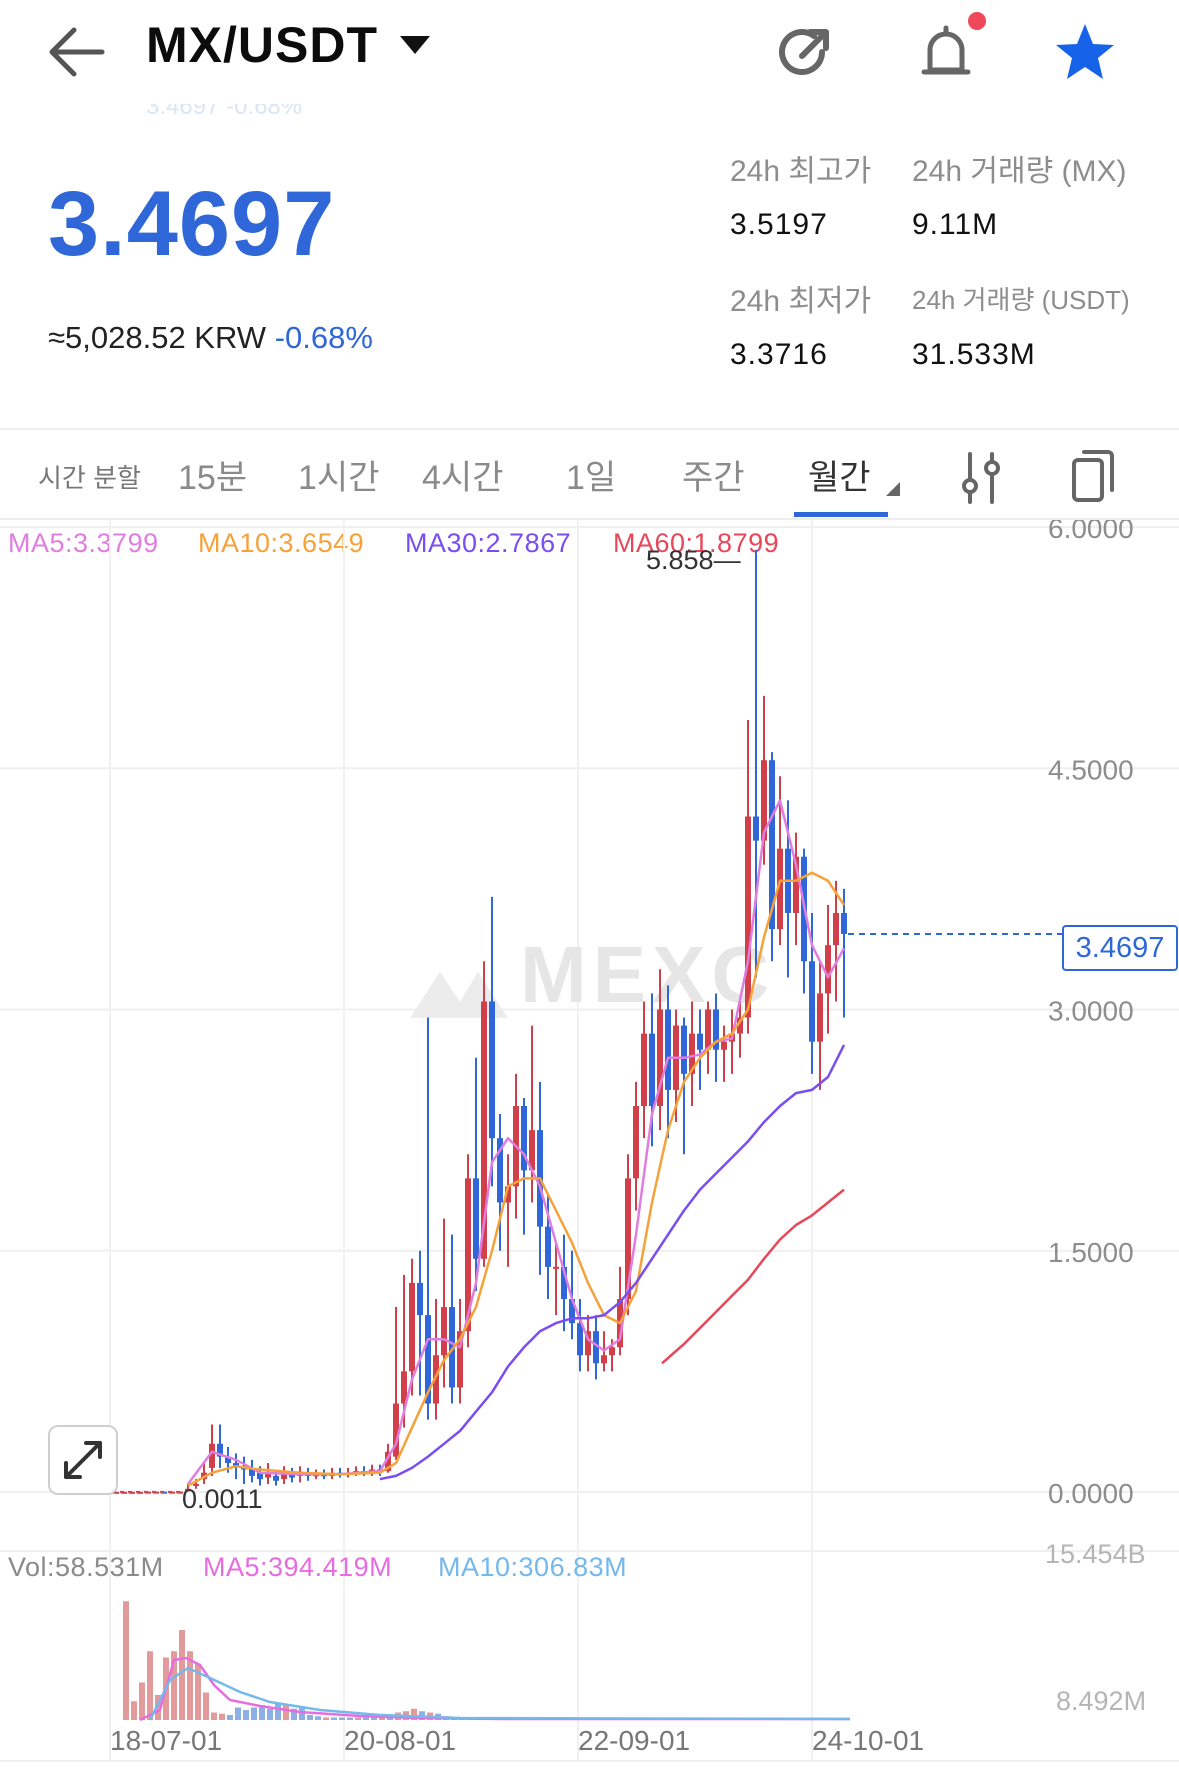 The height and width of the screenshot is (1791, 1179). What do you see at coordinates (949, 50) in the screenshot?
I see `alert-button` at bounding box center [949, 50].